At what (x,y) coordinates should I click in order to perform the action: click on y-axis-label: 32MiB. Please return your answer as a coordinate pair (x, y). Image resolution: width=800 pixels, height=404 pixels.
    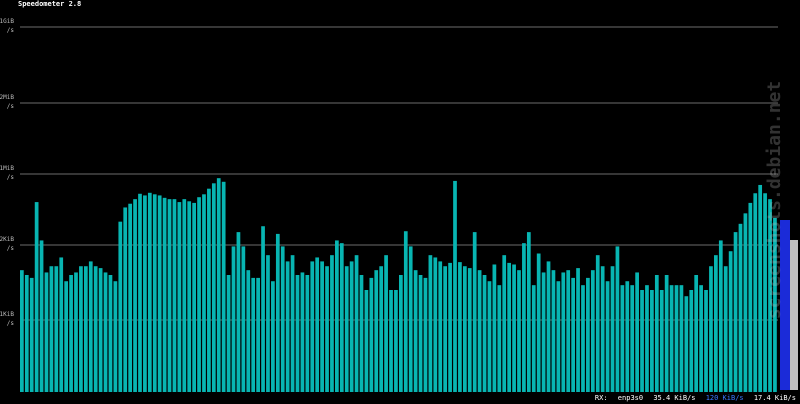
    Looking at the image, I should click on (7, 97).